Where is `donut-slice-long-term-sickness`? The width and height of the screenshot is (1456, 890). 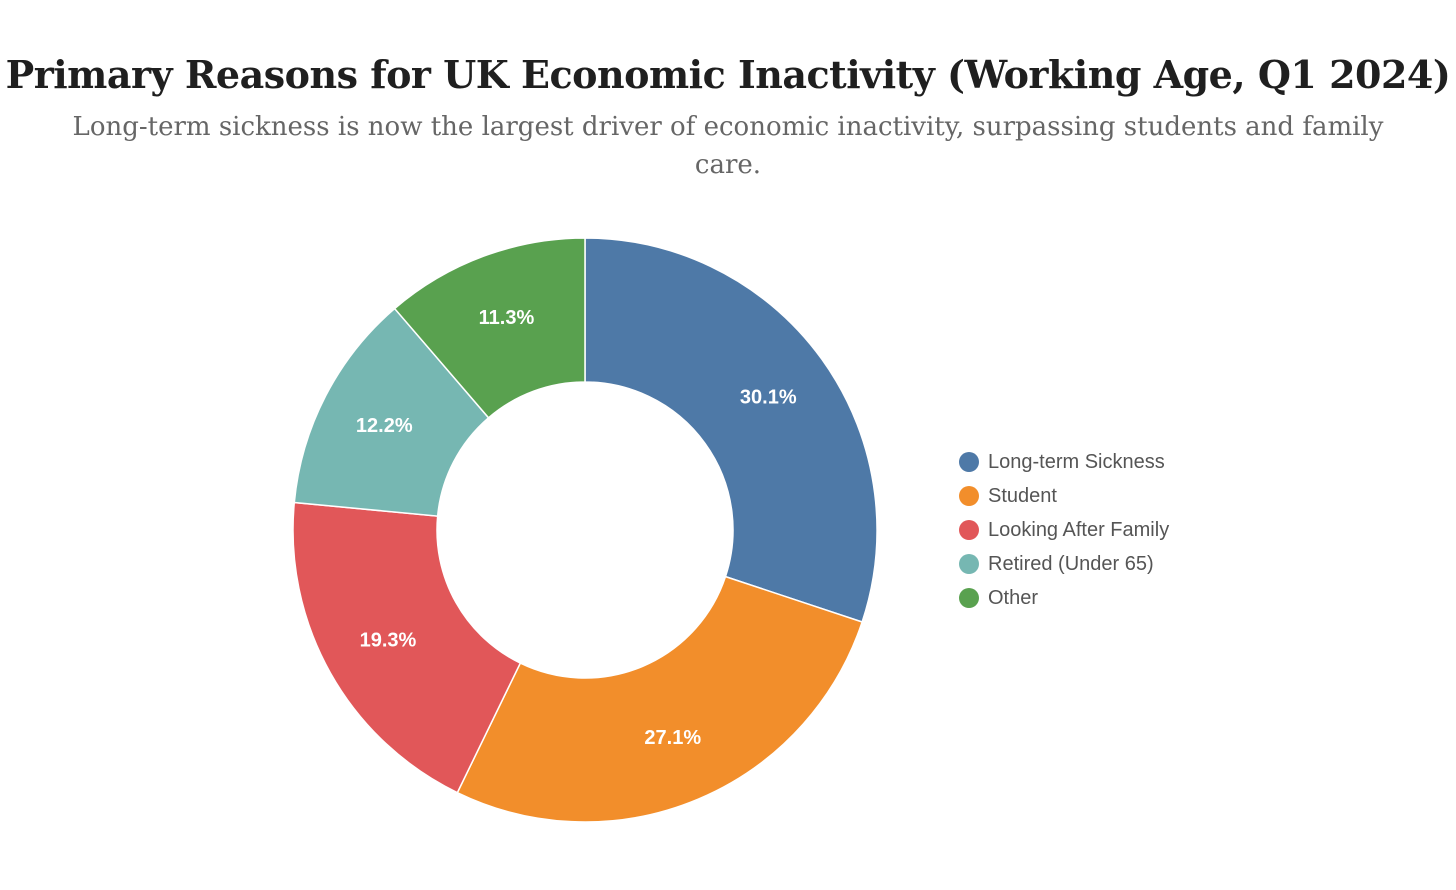
donut-slice-long-term-sickness is located at coordinates (731, 430).